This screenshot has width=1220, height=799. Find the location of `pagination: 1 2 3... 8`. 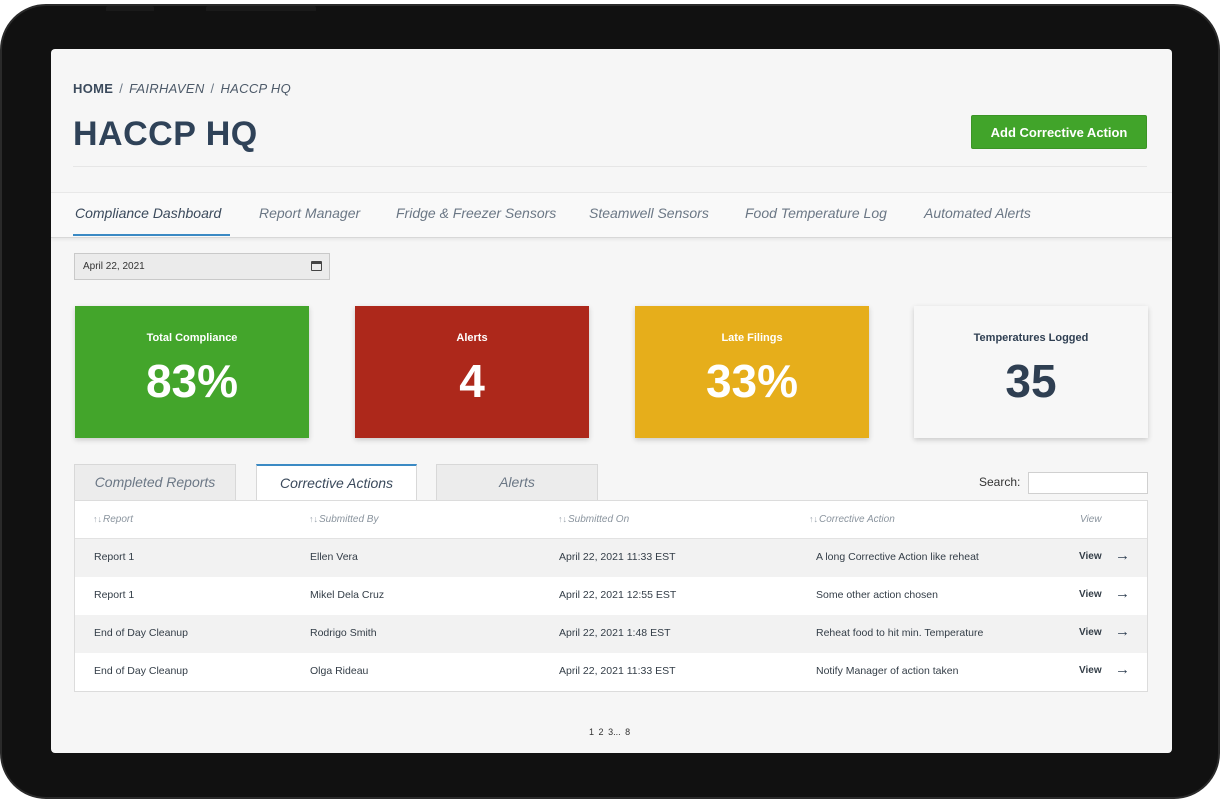

pagination: 1 2 3... 8 is located at coordinates (610, 732).